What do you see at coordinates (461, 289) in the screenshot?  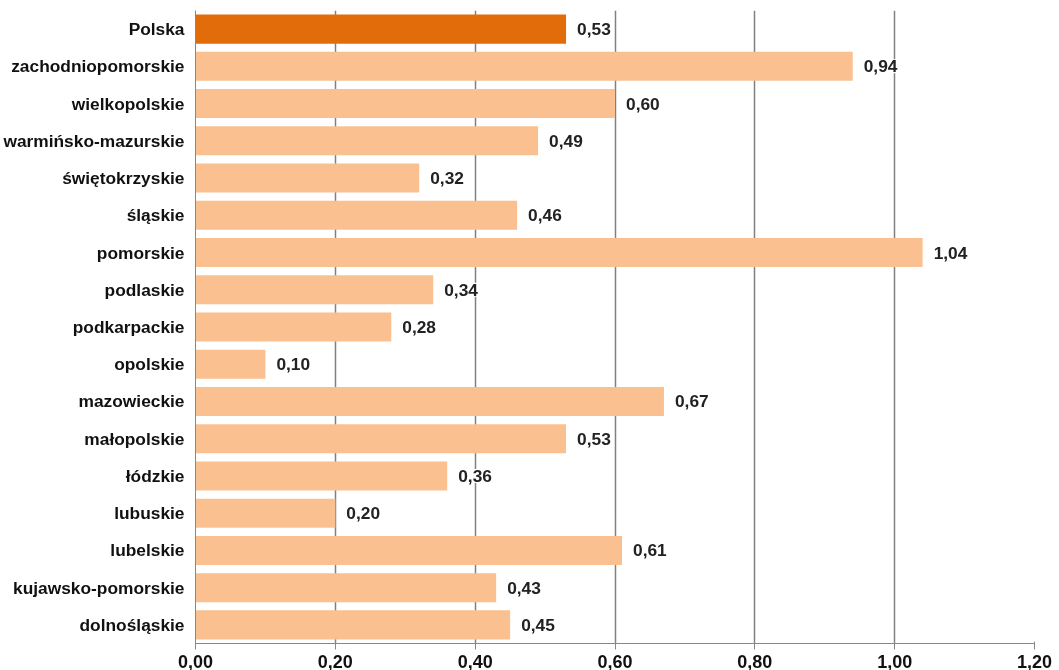 I see `data-label: 0,34` at bounding box center [461, 289].